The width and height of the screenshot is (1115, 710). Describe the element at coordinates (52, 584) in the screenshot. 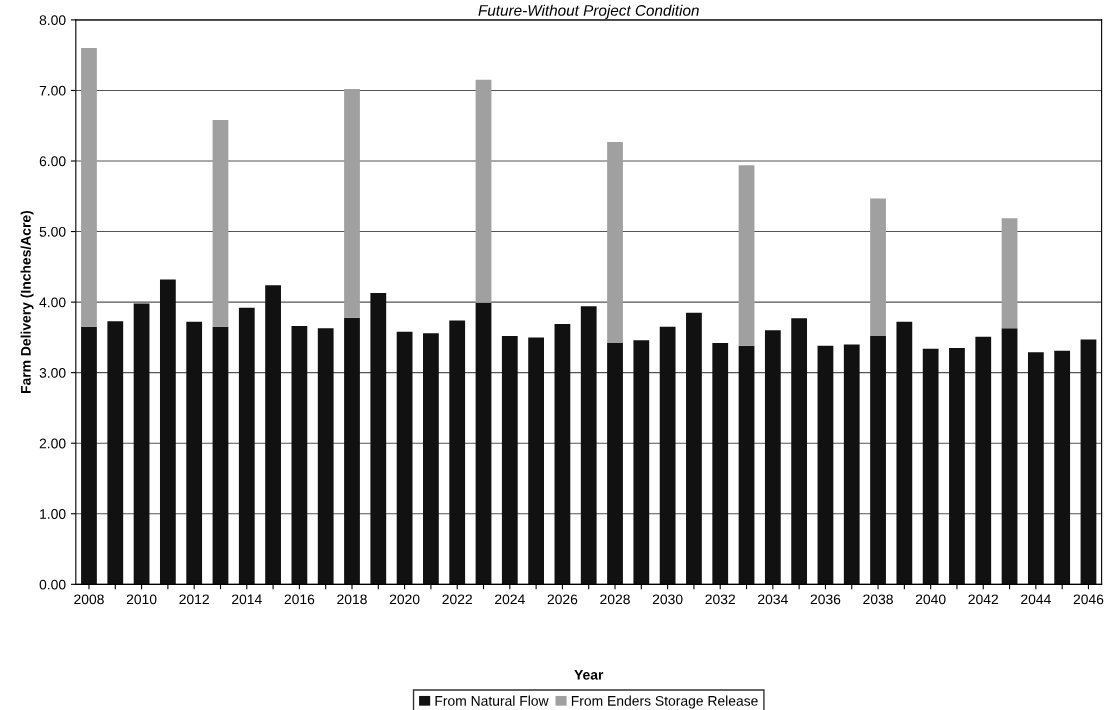

I see `y-tick-label: 0.00` at that location.